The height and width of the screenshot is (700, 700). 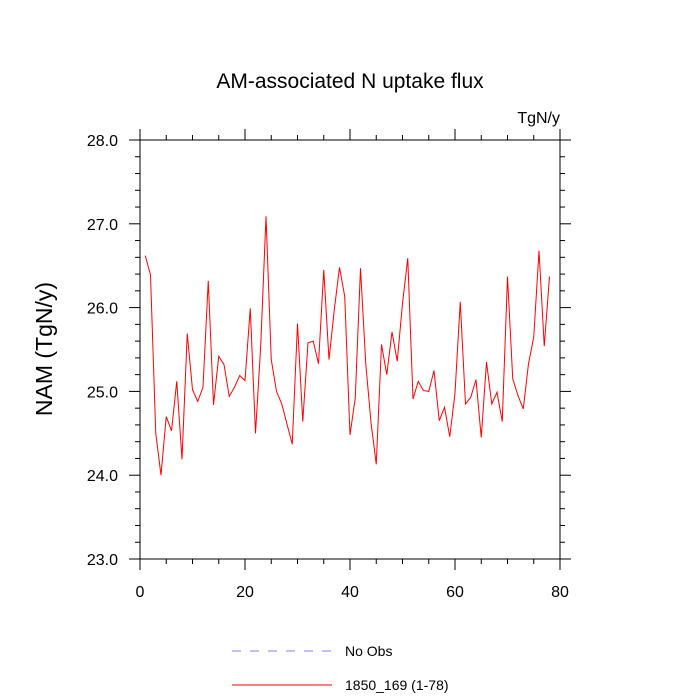 I want to click on y-tick-label: 27.0, so click(x=102, y=225).